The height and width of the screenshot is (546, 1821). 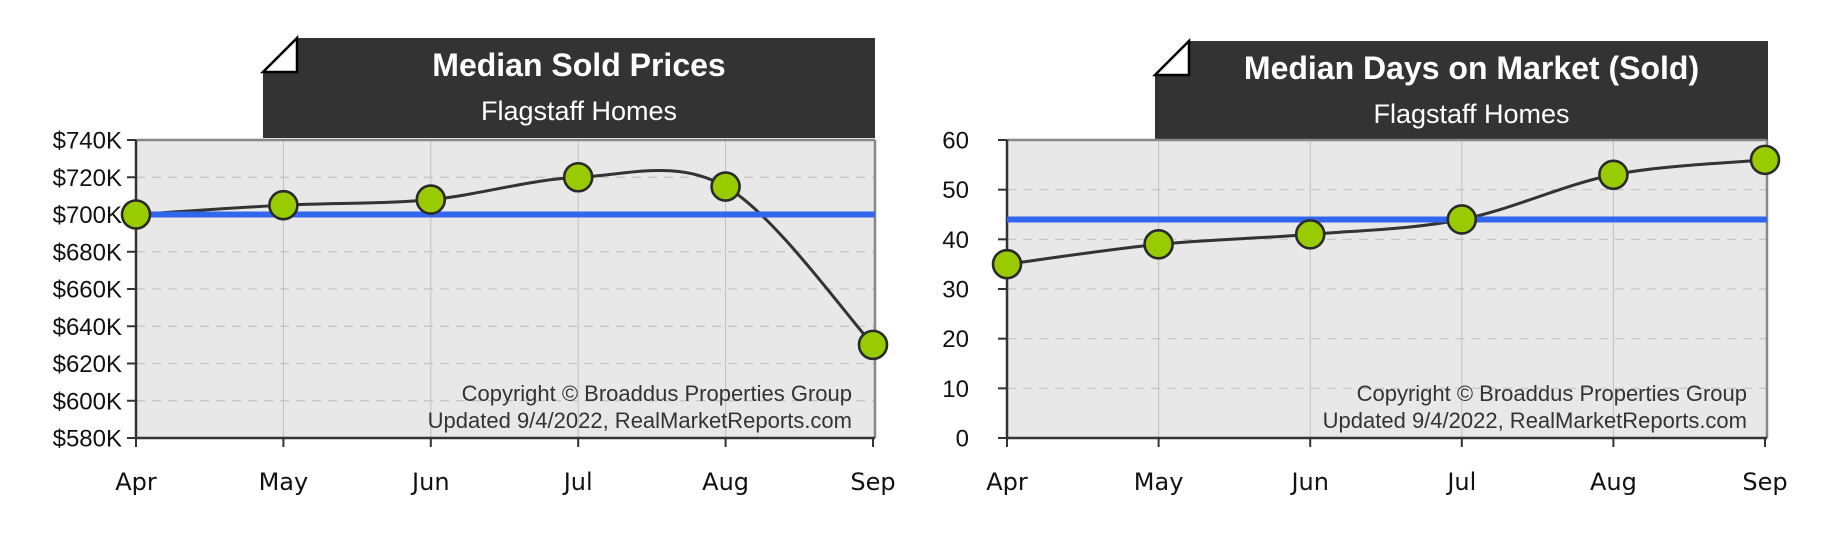 What do you see at coordinates (87, 364) in the screenshot?
I see `y-tick-label: $620K` at bounding box center [87, 364].